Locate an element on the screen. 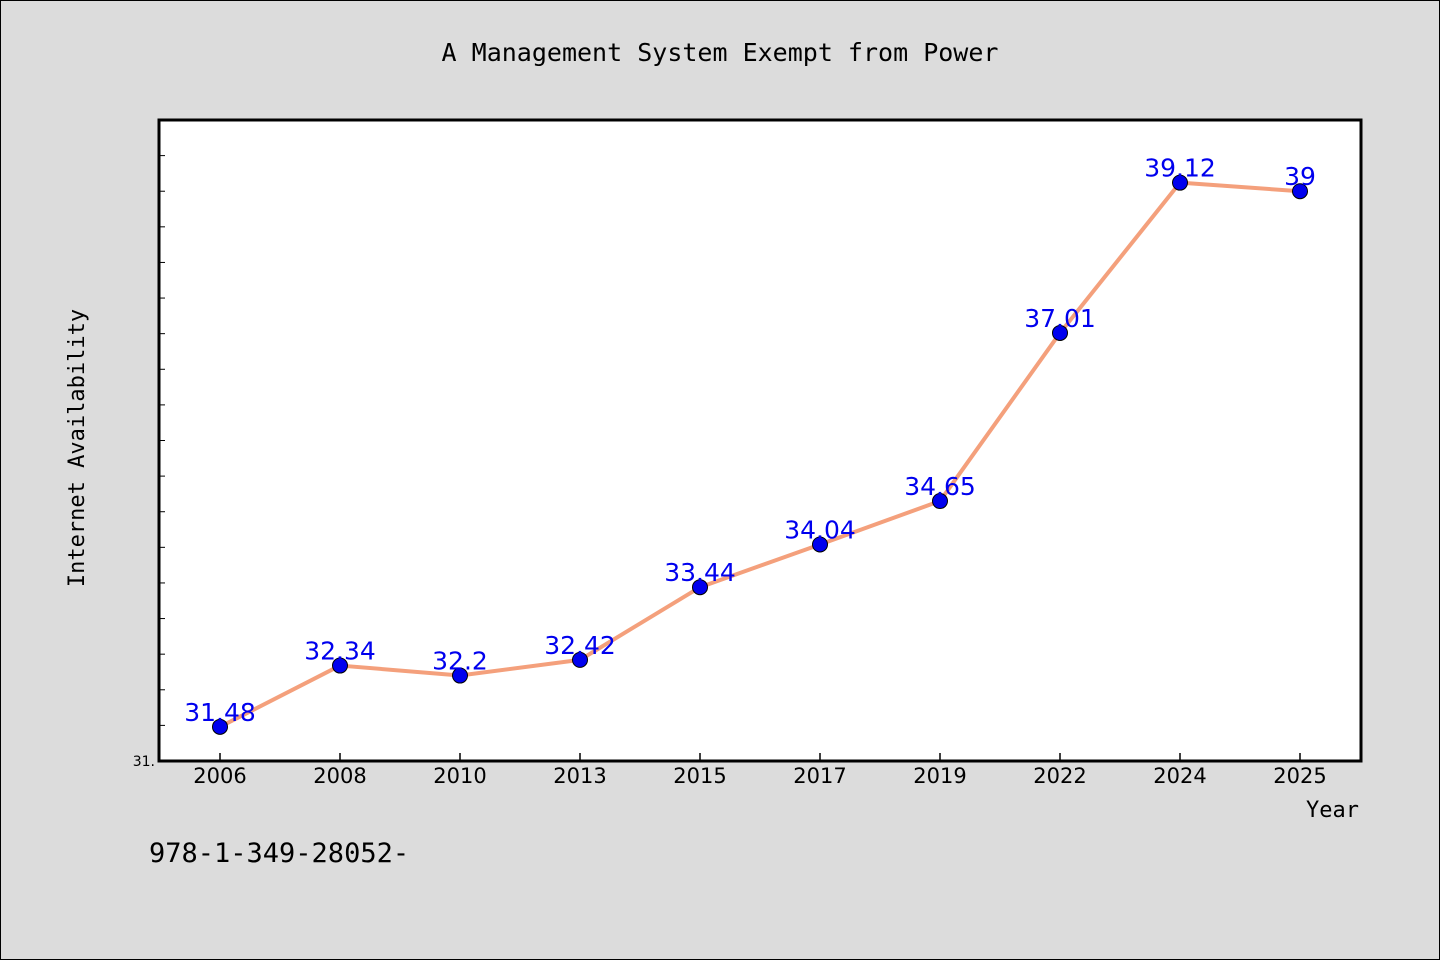 The height and width of the screenshot is (960, 1440). x-tick-label: 2022 is located at coordinates (1059, 776).